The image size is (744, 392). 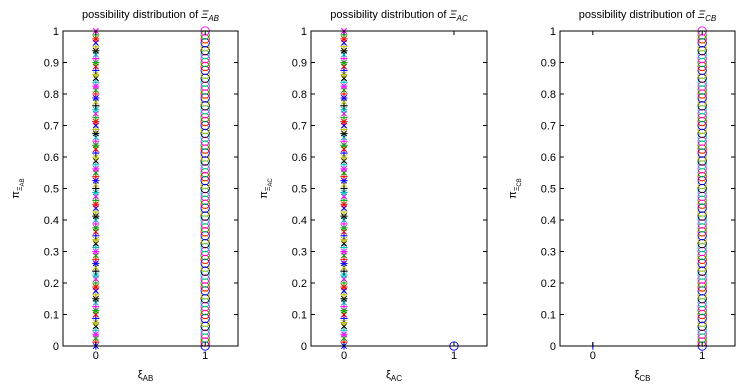 What do you see at coordinates (51, 190) in the screenshot?
I see `y-tick-label: 0.5` at bounding box center [51, 190].